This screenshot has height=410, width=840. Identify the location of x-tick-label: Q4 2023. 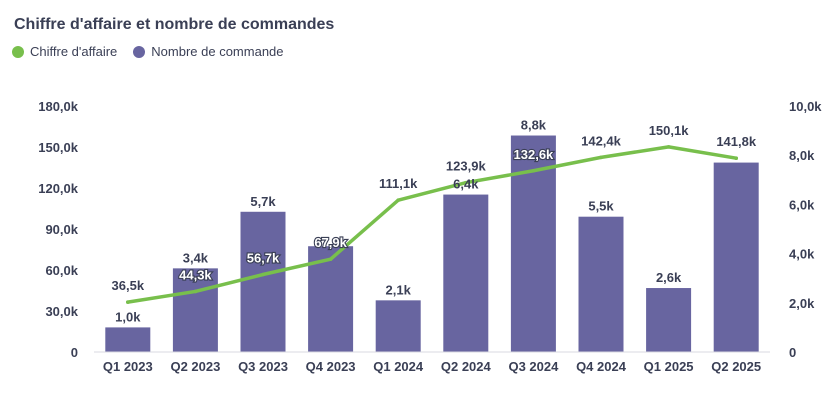
(331, 366).